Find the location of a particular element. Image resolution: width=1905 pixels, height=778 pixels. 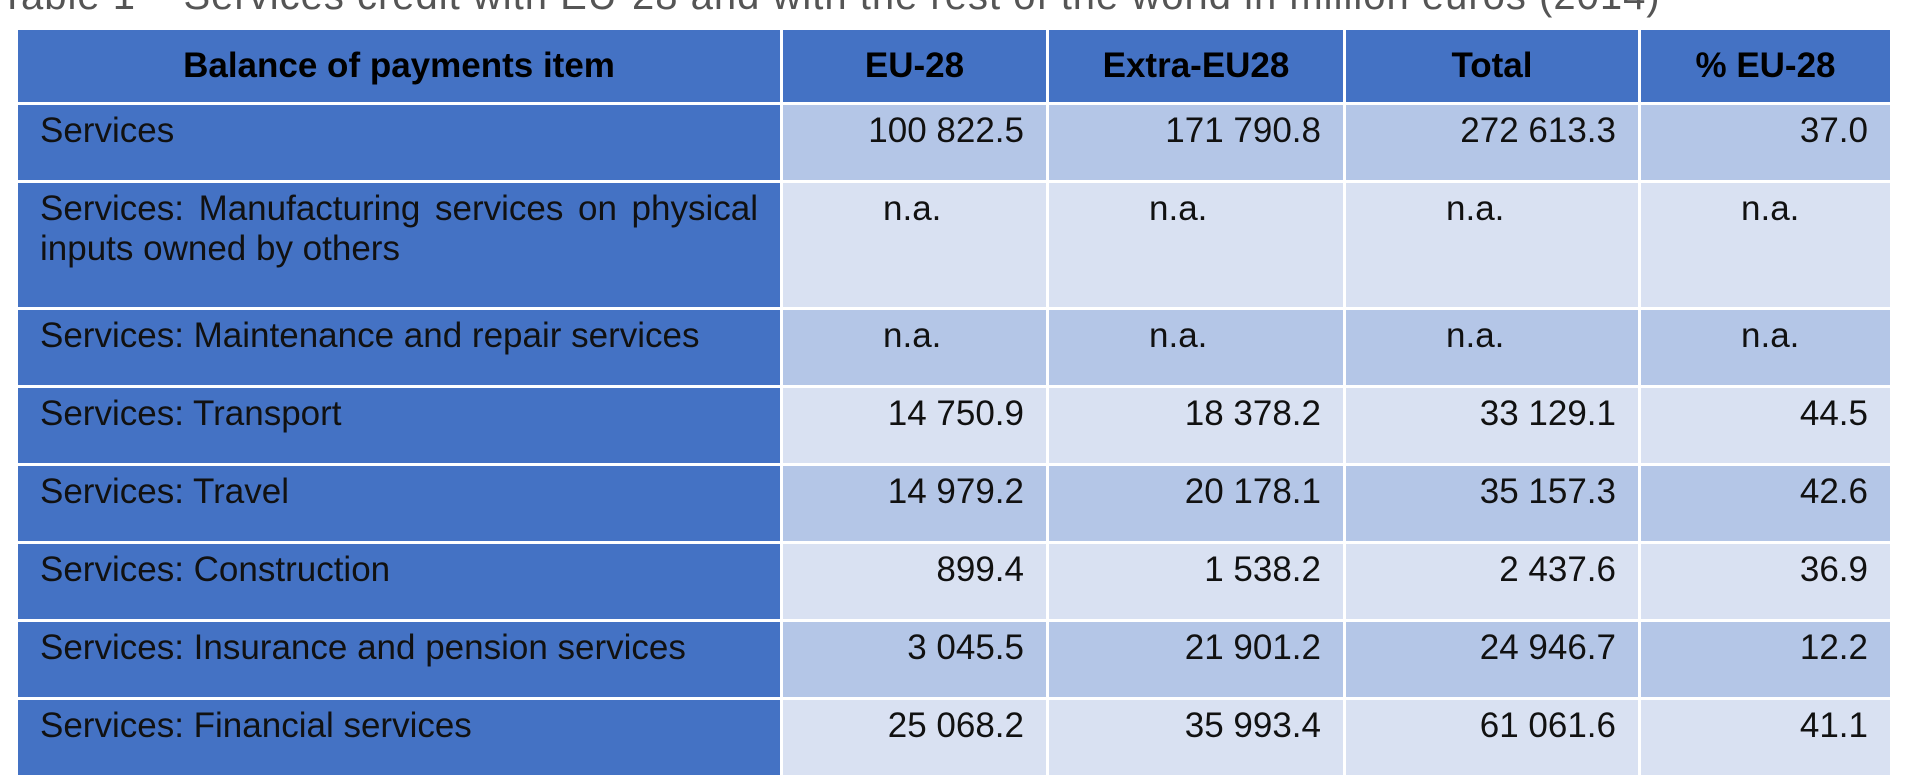

column-header: Extra-EU28 is located at coordinates (1196, 66).